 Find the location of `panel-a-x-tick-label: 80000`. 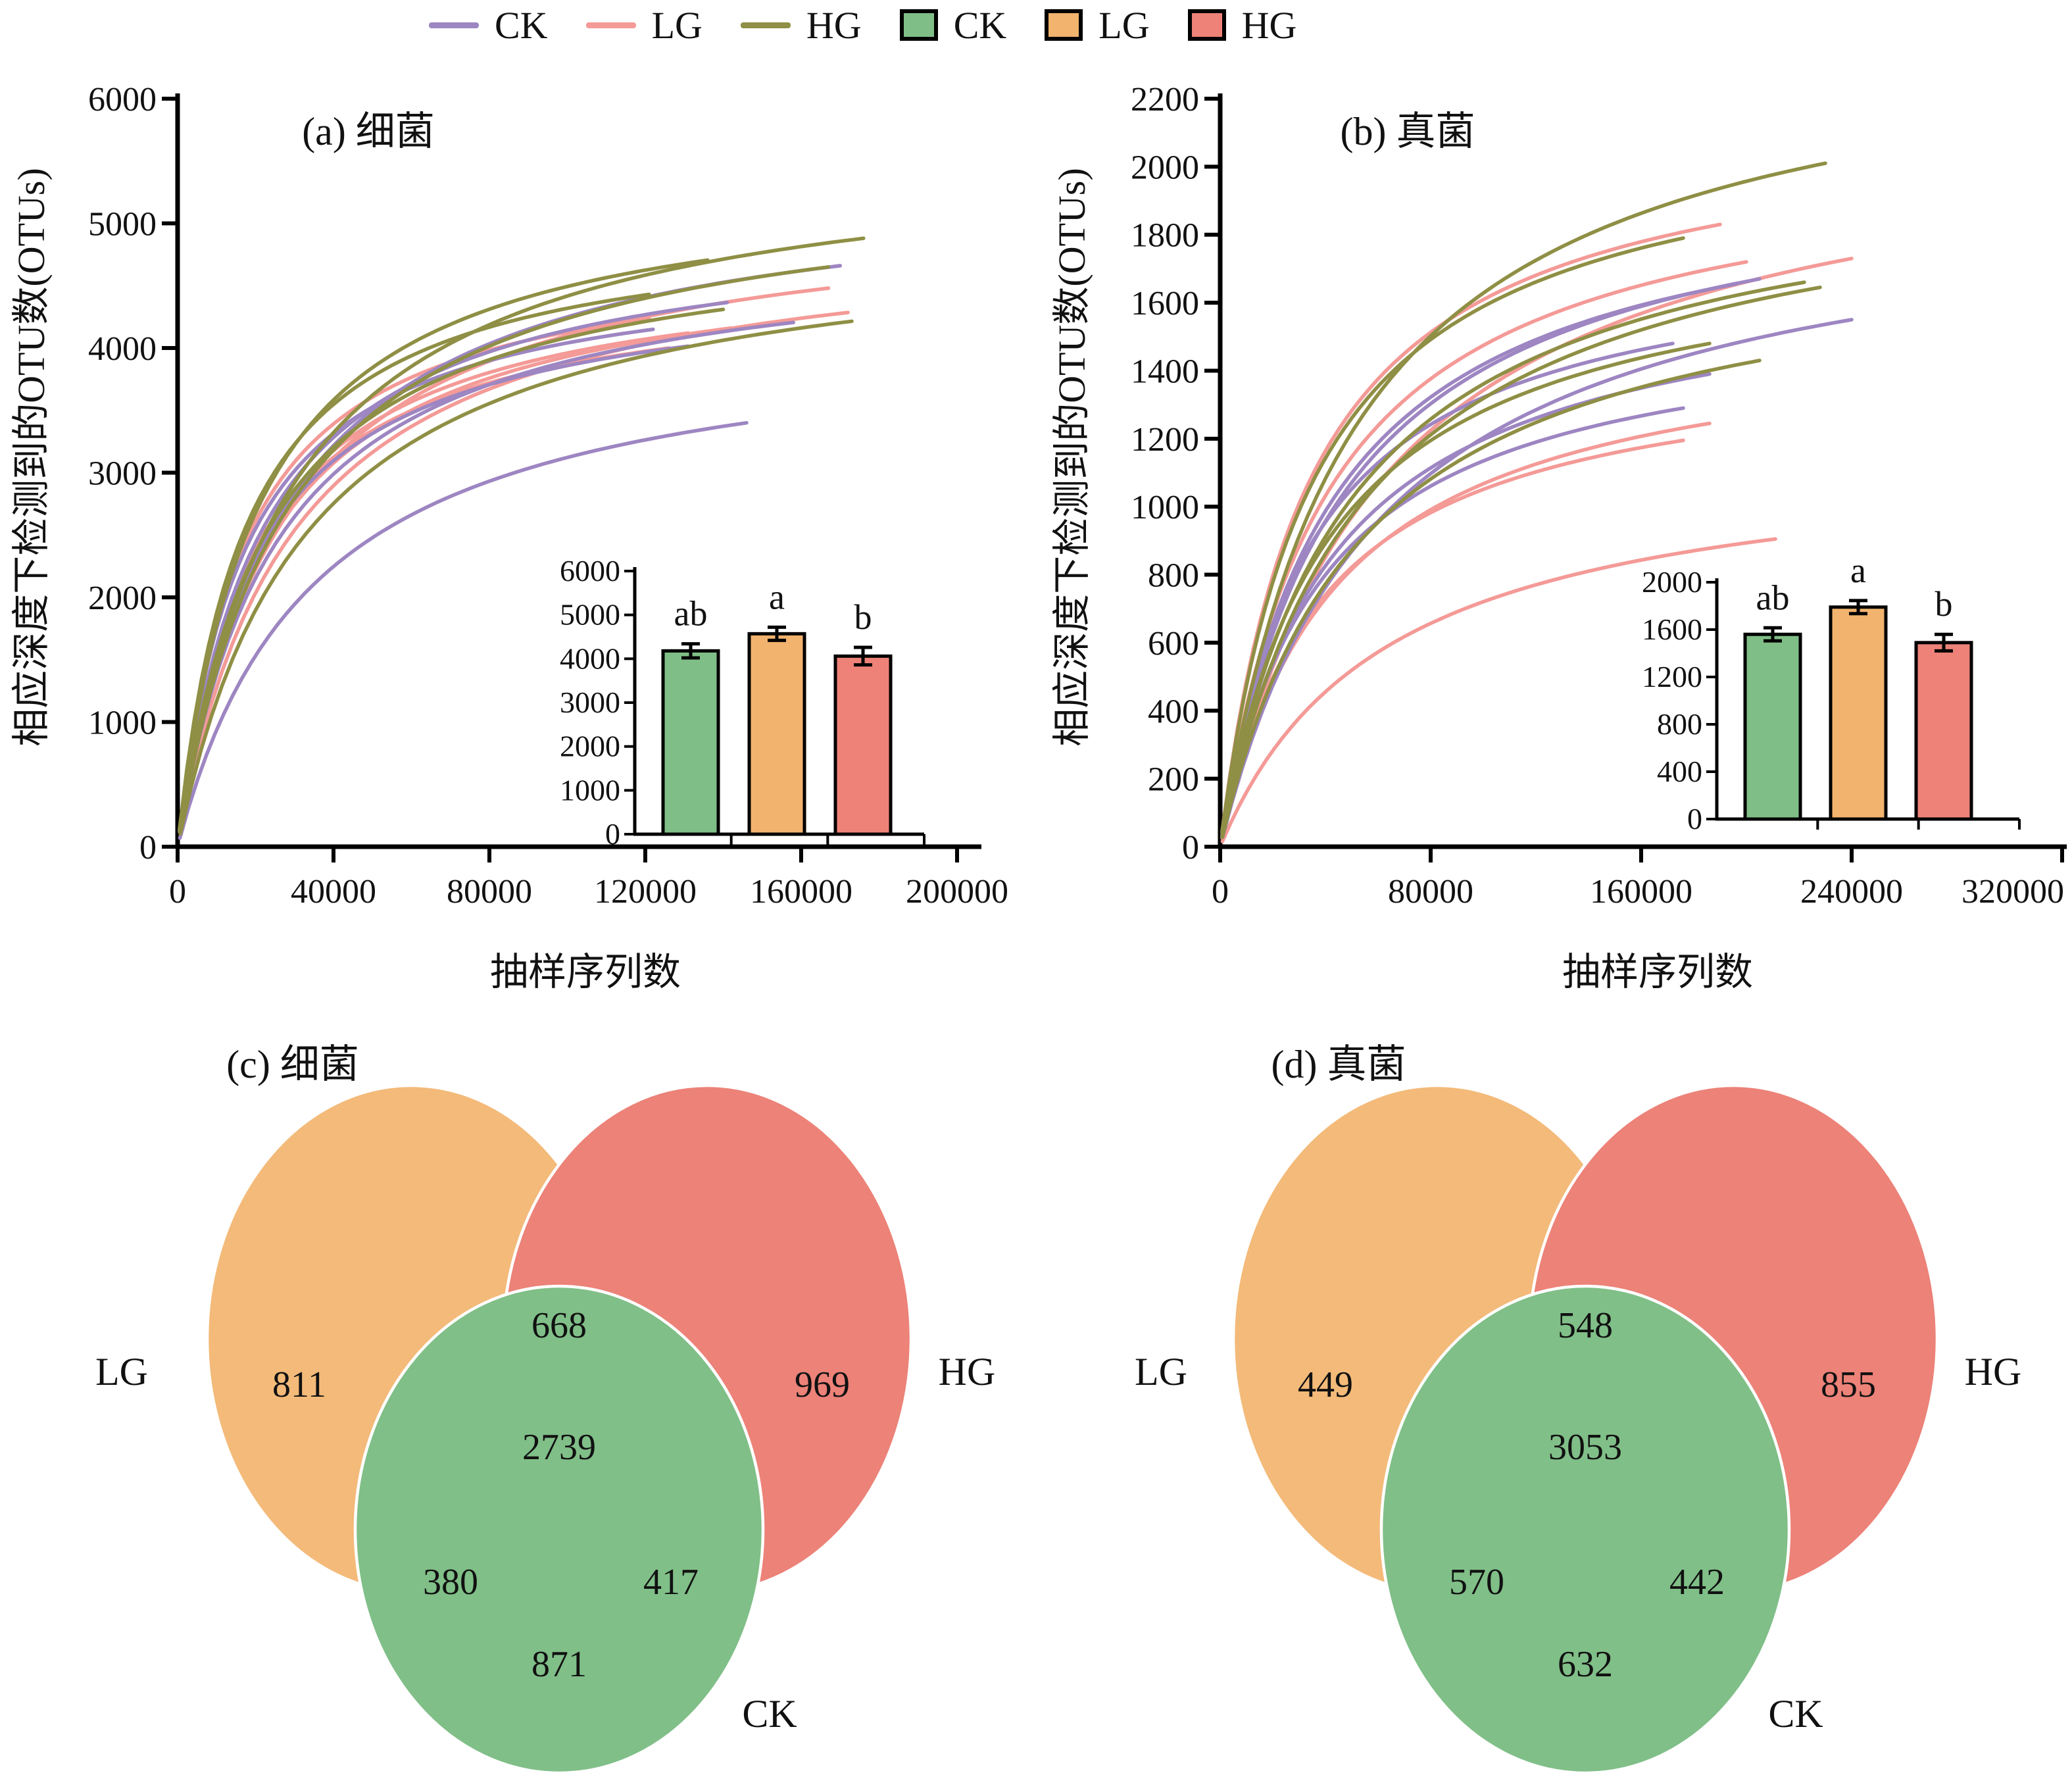

panel-a-x-tick-label: 80000 is located at coordinates (489, 892).